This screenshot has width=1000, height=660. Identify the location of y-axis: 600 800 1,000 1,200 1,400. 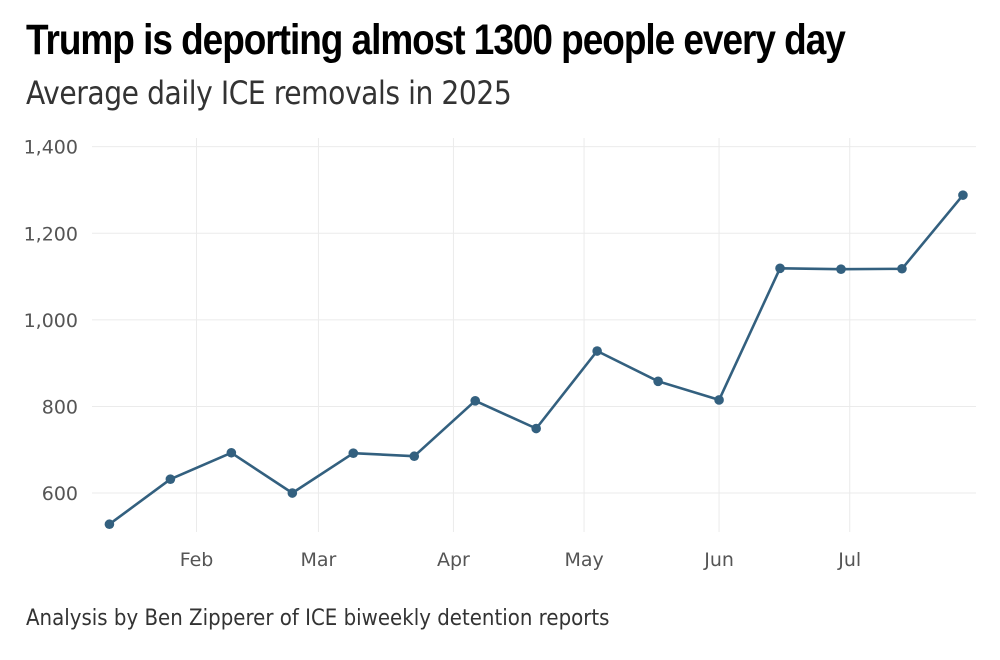
(51, 321).